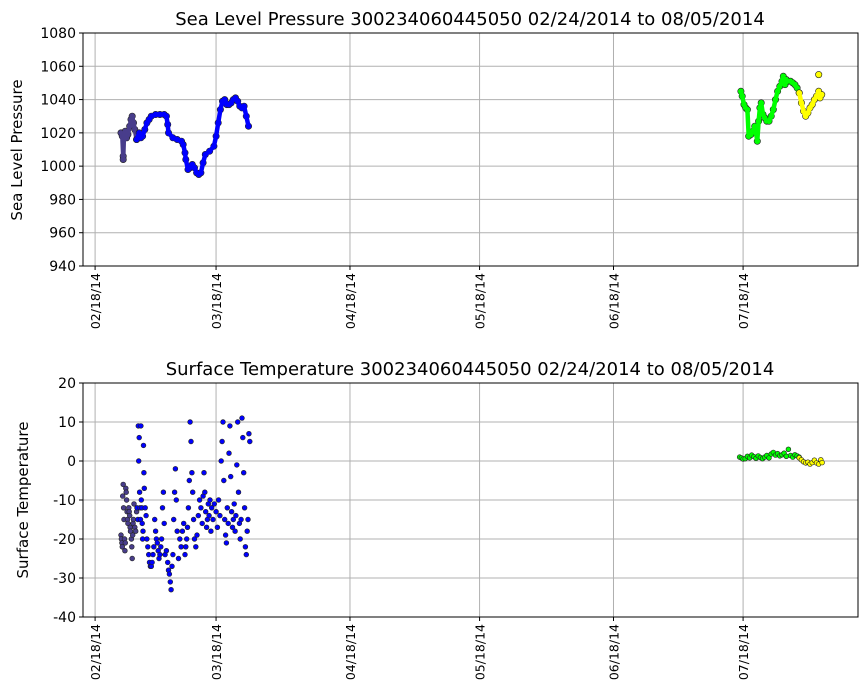 The height and width of the screenshot is (700, 867). I want to click on y-tick-label: 10, so click(67, 423).